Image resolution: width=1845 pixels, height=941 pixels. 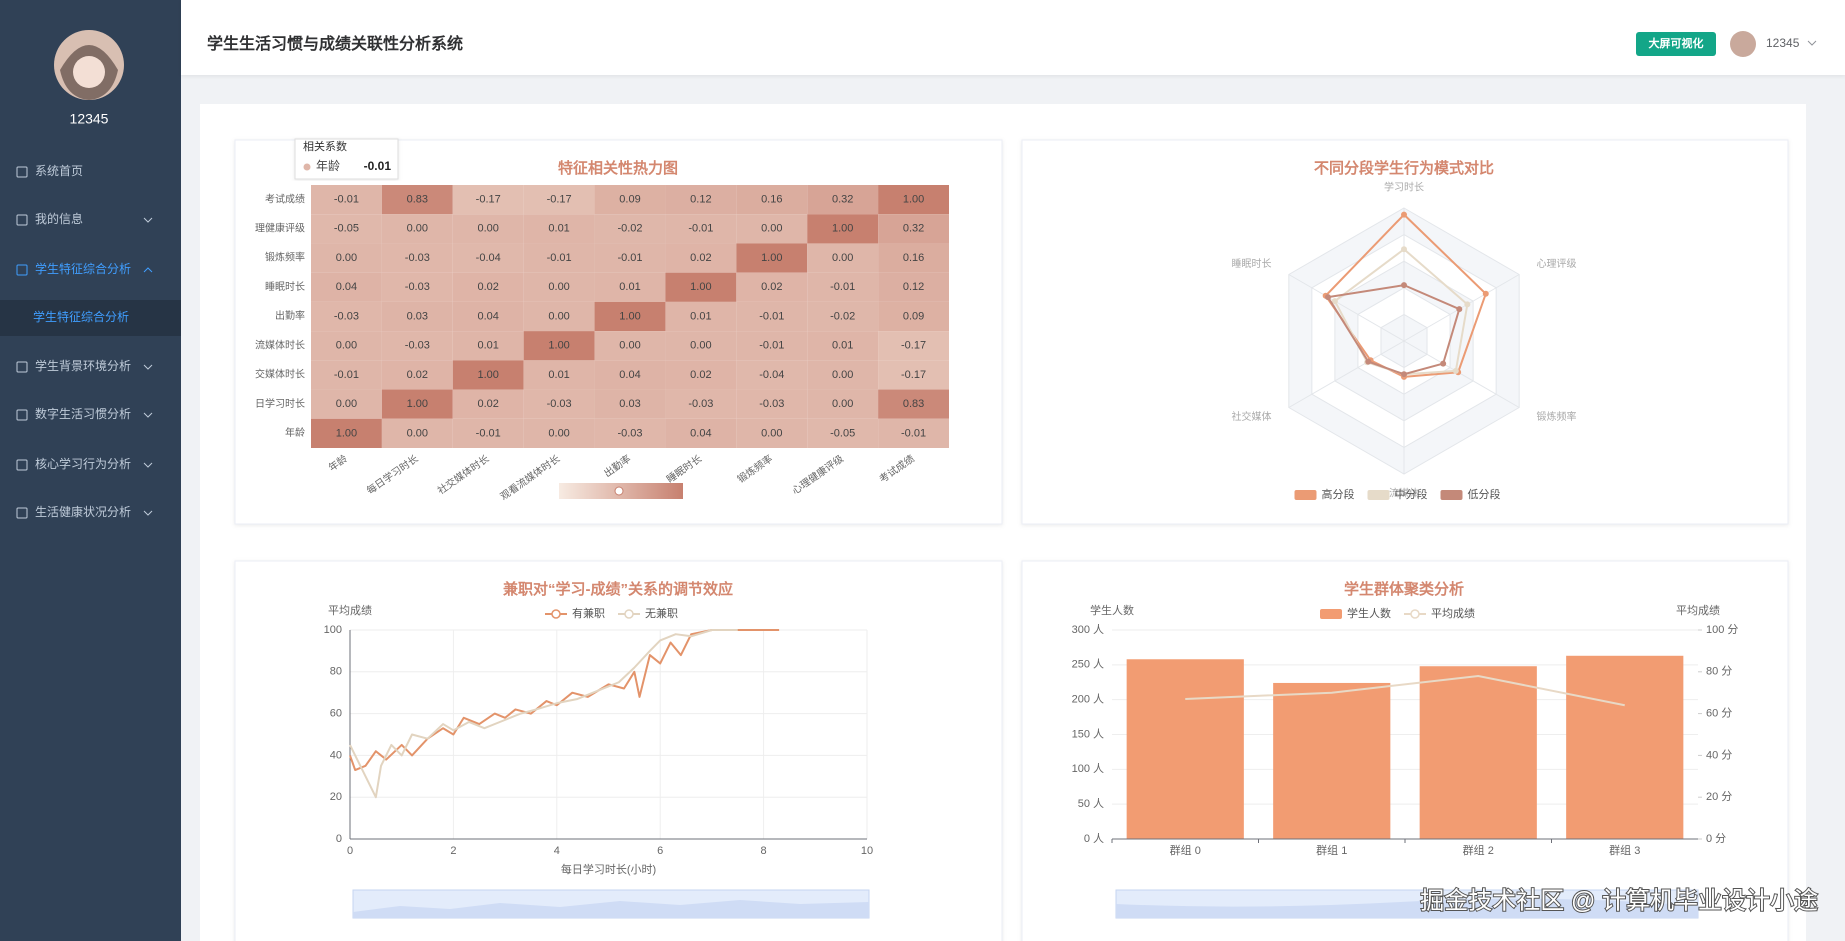 I want to click on menu-item: 学生特征综合分析, so click(x=83, y=268).